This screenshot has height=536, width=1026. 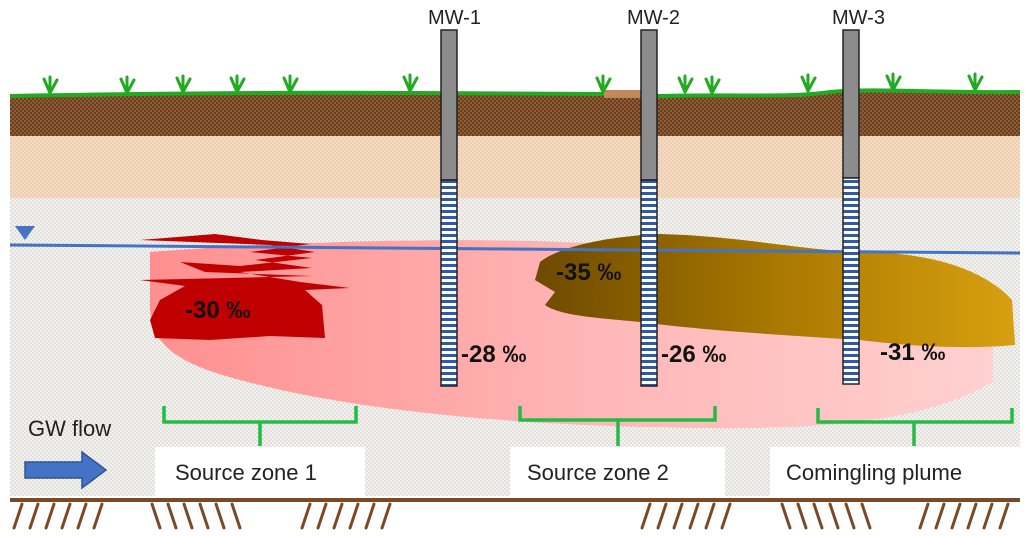 What do you see at coordinates (515, 166) in the screenshot?
I see `sand-layer` at bounding box center [515, 166].